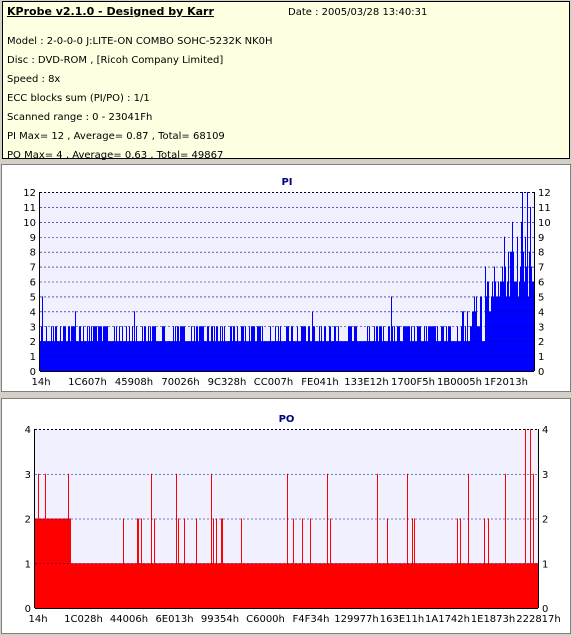  I want to click on x-tick-label: 129977h, so click(356, 619).